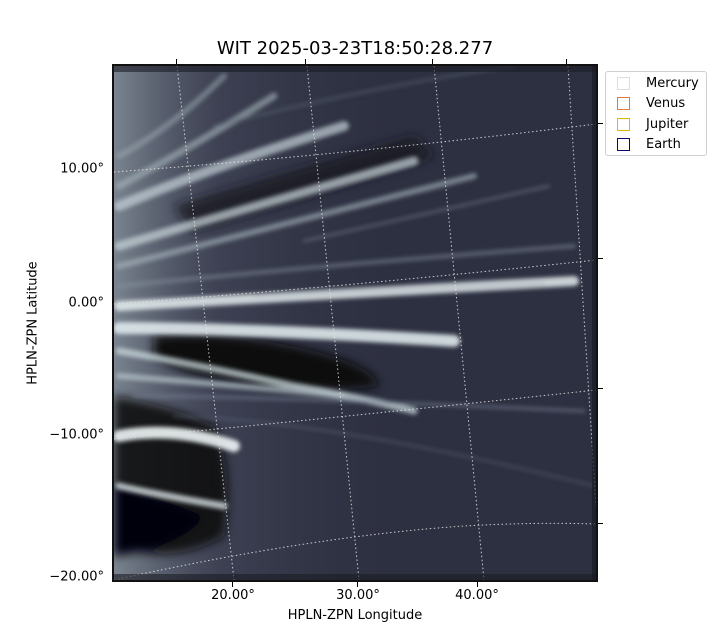 This screenshot has height=640, width=720. I want to click on legend-item-venus: Venus, so click(651, 103).